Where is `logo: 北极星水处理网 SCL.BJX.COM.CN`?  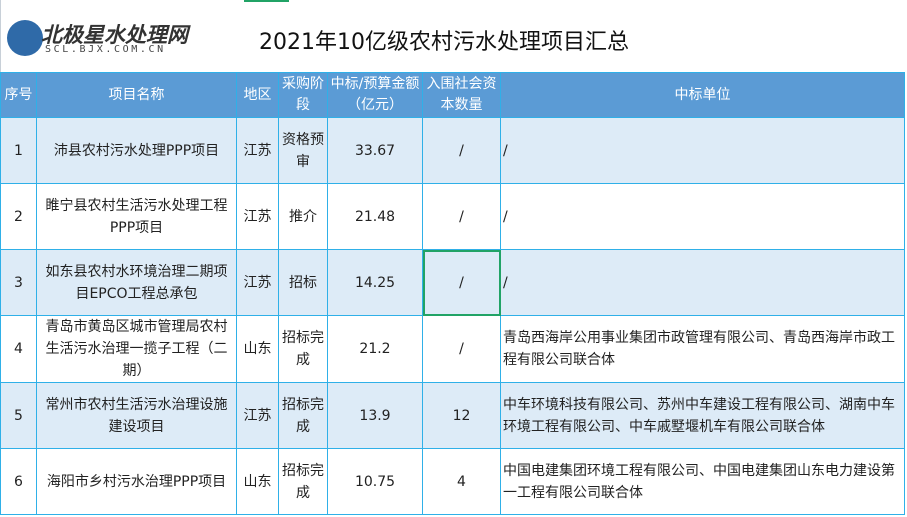 logo: 北极星水处理网 SCL.BJX.COM.CN is located at coordinates (97, 38).